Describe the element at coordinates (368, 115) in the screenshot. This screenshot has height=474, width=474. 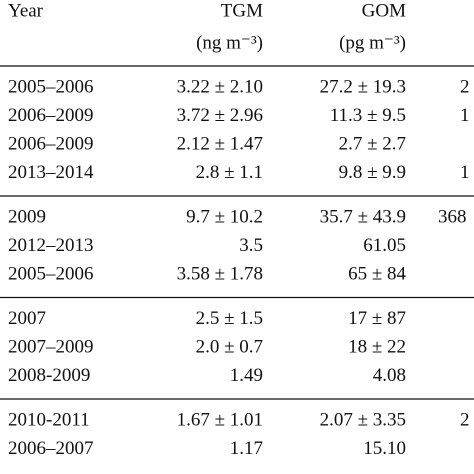
I see `value-cell: 11.3 ± 9.5` at that location.